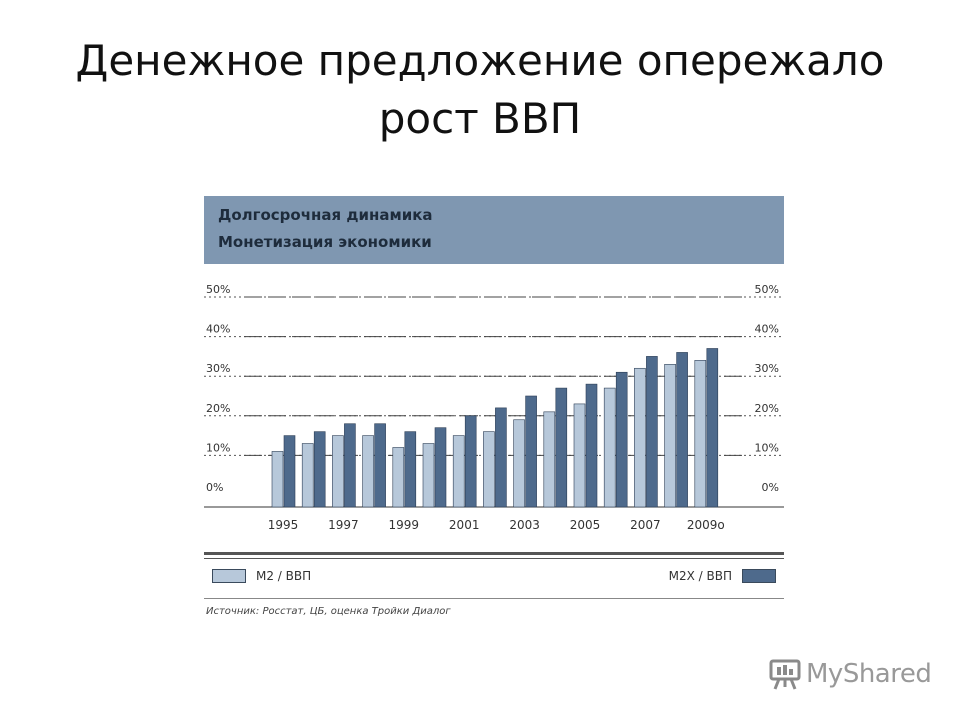  What do you see at coordinates (494, 558) in the screenshot?
I see `legend-divider-thin` at bounding box center [494, 558].